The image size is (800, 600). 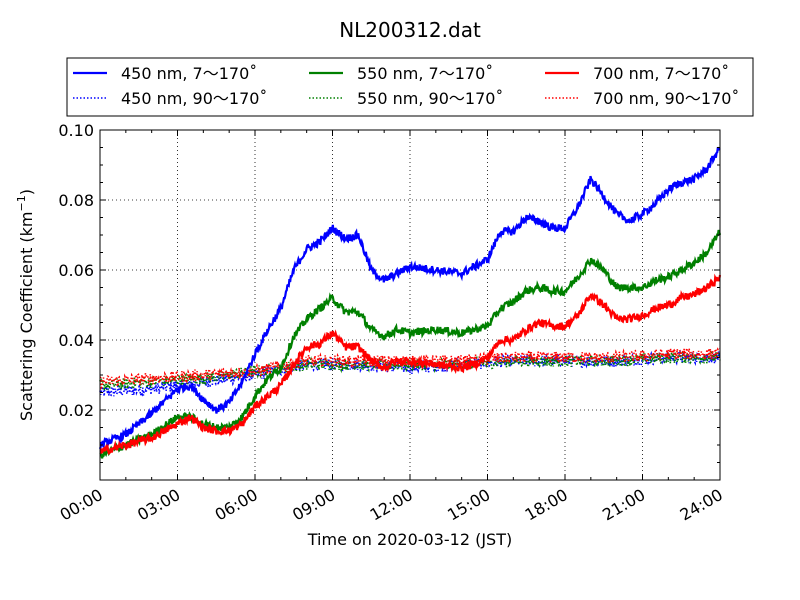 I want to click on x-tick-label: 12:00, so click(x=391, y=505).